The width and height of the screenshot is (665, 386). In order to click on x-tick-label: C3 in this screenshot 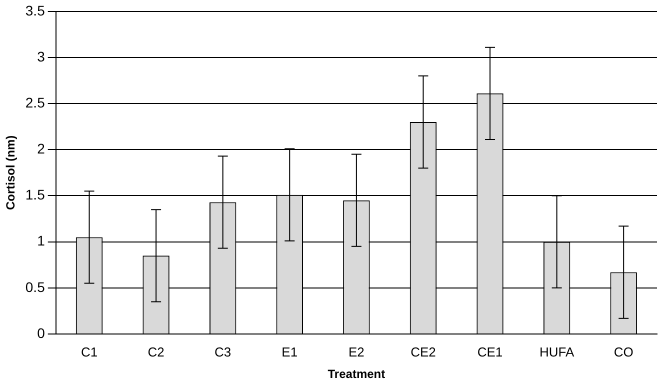, I will do `click(223, 352)`.